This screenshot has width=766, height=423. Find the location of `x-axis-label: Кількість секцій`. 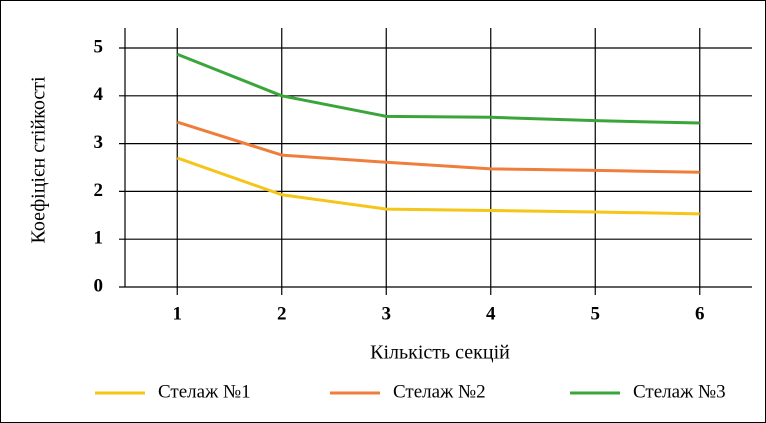

x-axis-label: Кількість секцій is located at coordinates (440, 353).